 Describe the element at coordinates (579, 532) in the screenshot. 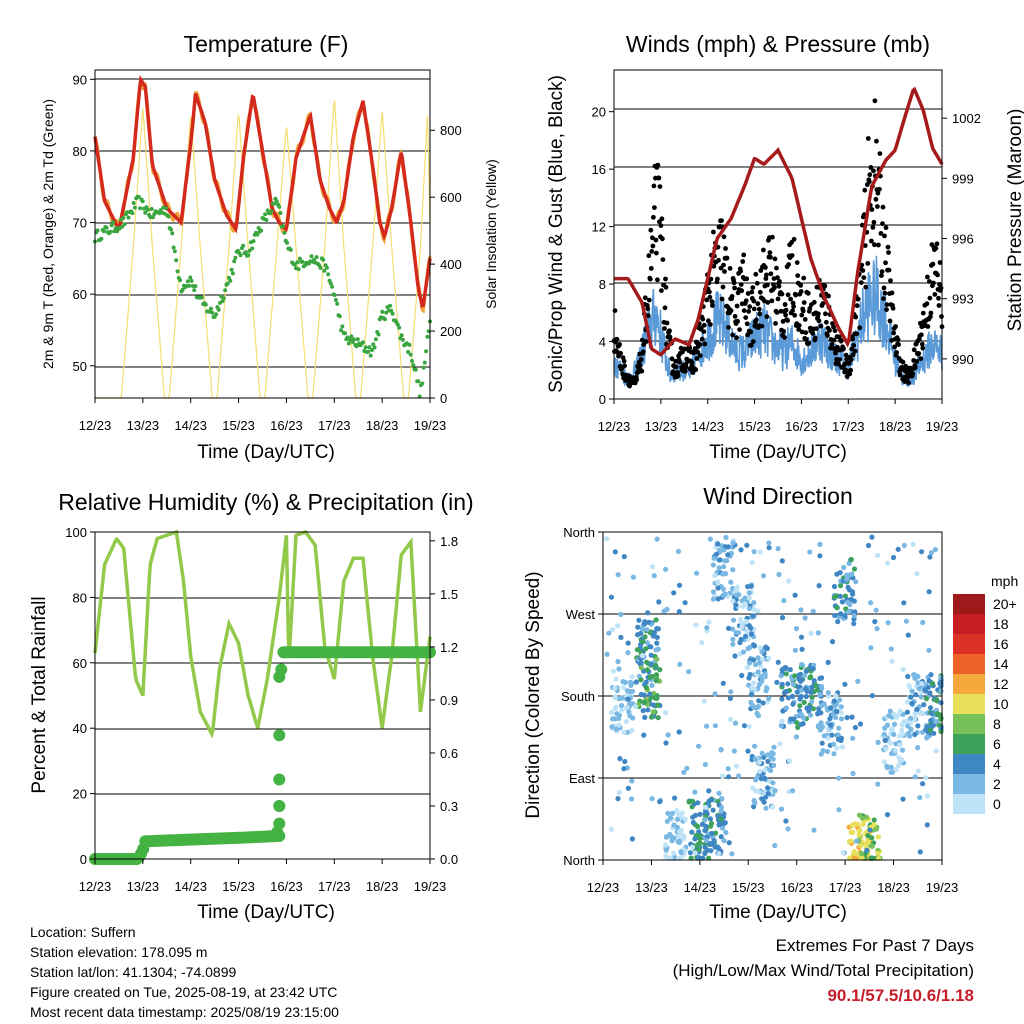

I see `y-tick-label: North` at that location.